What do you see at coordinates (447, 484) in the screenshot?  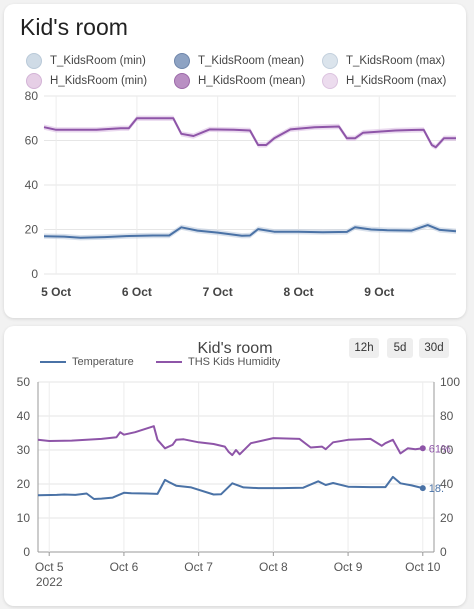 I see `y2-tick-label: 40` at bounding box center [447, 484].